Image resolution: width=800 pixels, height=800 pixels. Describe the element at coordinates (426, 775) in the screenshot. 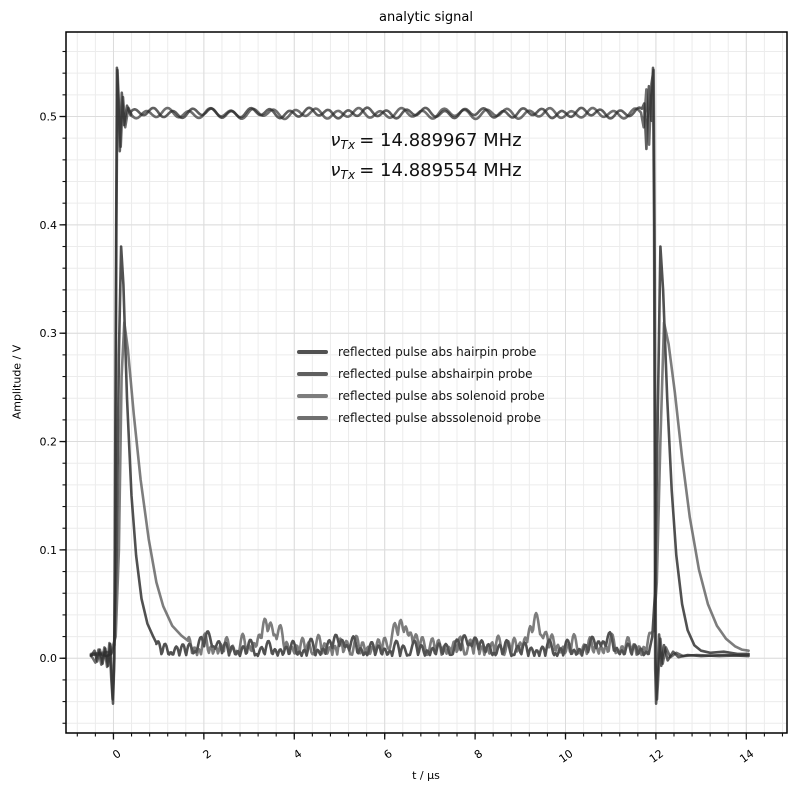

I see `x-axis-label: t / µs` at that location.